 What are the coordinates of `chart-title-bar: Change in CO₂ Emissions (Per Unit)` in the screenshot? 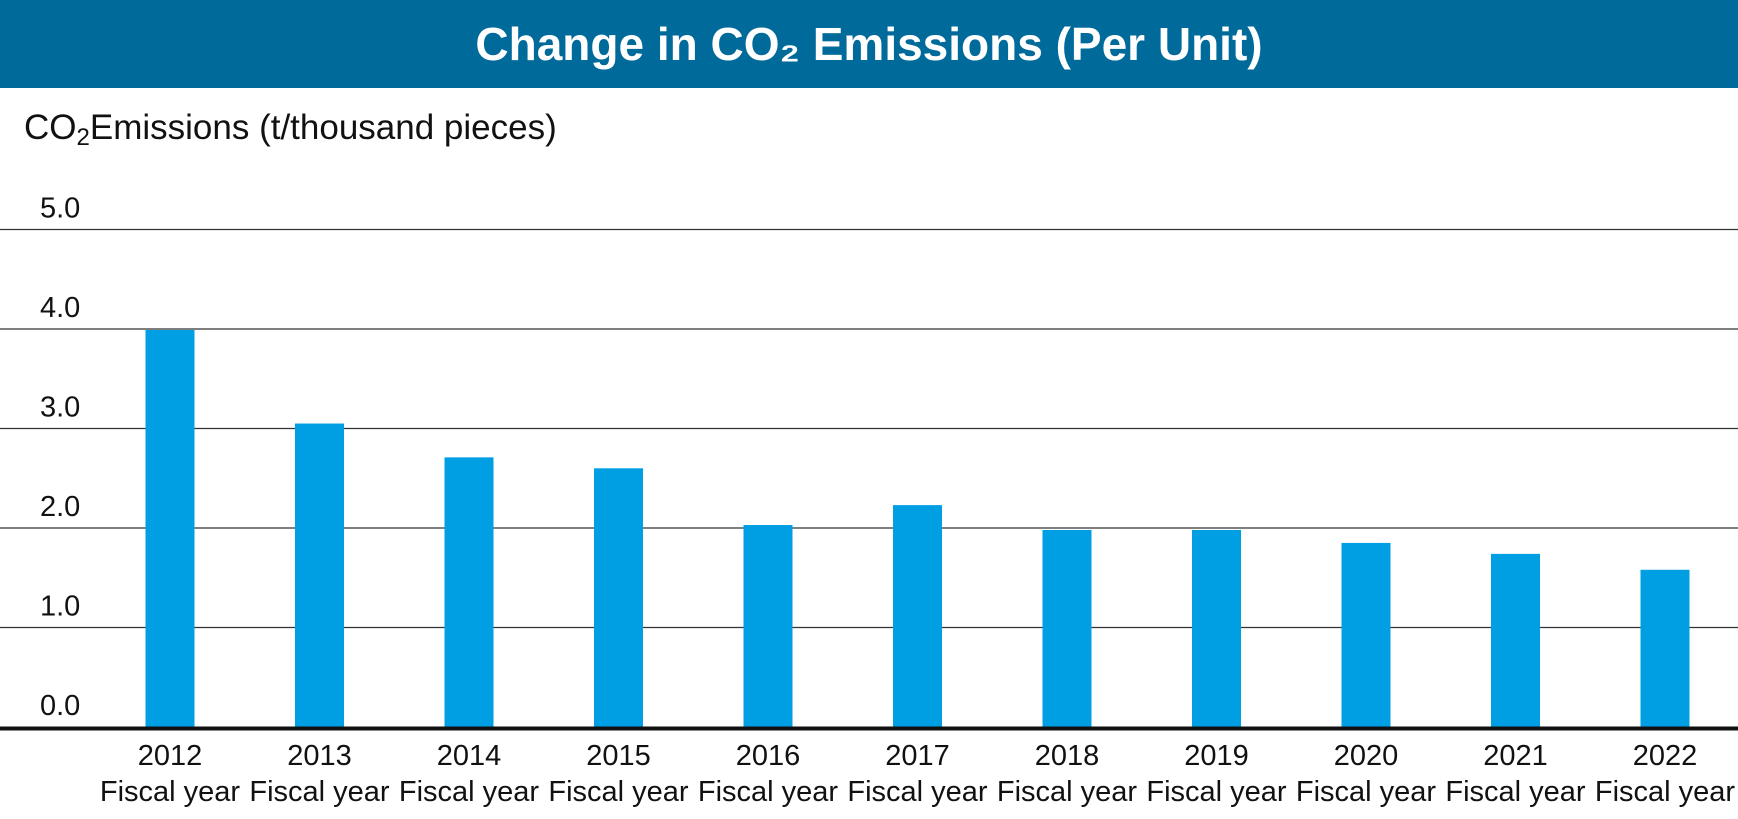 It's located at (869, 44).